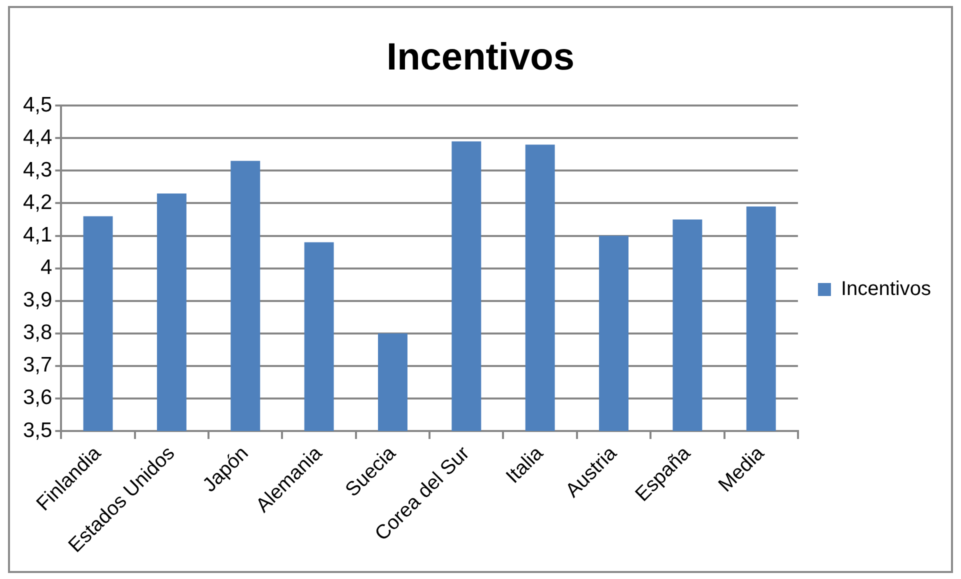 The image size is (961, 579). I want to click on y-tick-label: 4,4, so click(37, 137).